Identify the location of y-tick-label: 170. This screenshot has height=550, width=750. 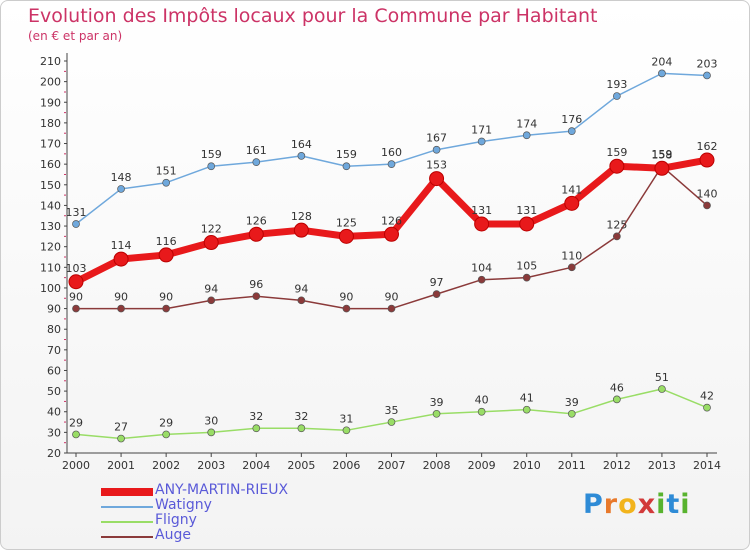
(50, 144).